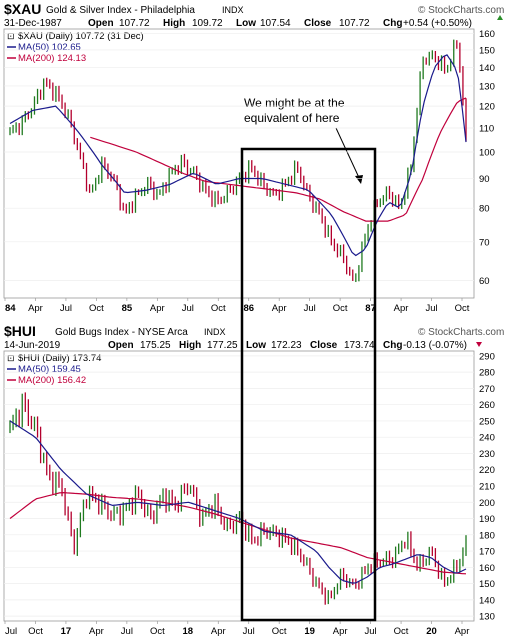 This screenshot has width=513, height=638. Describe the element at coordinates (487, 107) in the screenshot. I see `xau-y-tick-label: 120` at that location.